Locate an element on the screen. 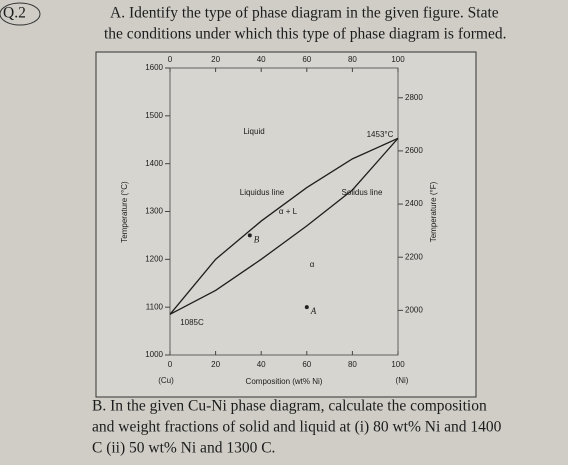  number-circle is located at coordinates (20, 14).